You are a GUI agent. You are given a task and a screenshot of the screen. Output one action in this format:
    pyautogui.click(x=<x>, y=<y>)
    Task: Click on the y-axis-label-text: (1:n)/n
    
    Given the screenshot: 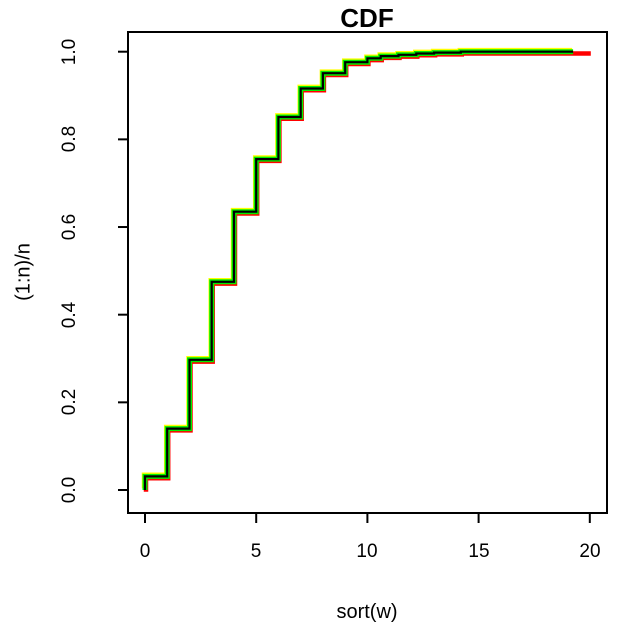 What is the action you would take?
    pyautogui.click(x=23, y=272)
    